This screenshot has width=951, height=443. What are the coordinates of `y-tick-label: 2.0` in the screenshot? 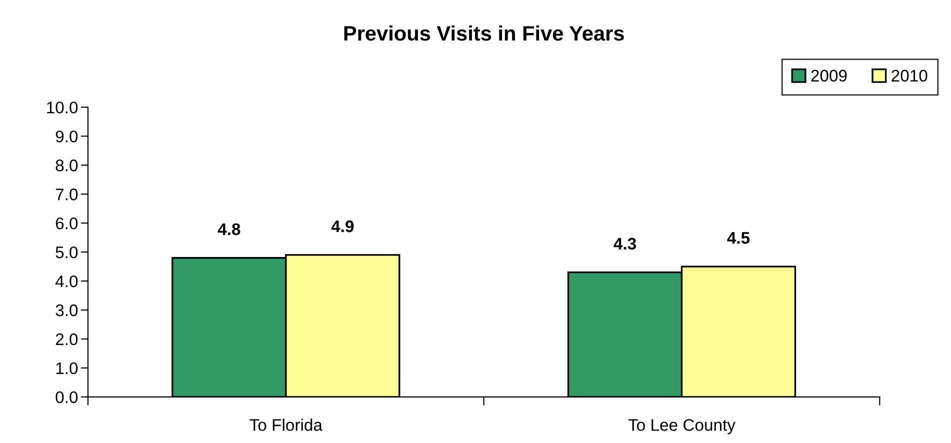 It's located at (67, 339).